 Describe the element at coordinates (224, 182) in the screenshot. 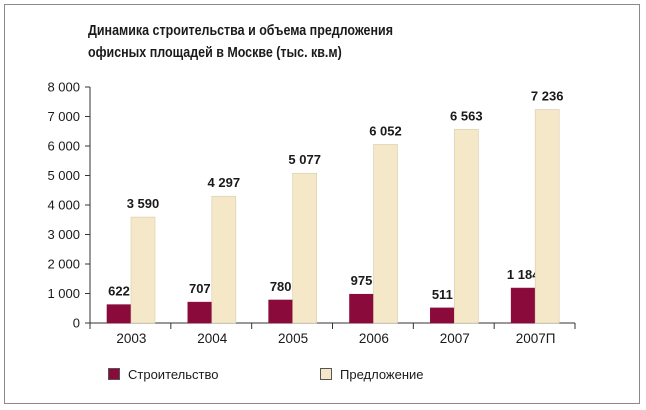

I see `data-label-supply: 4 297` at that location.